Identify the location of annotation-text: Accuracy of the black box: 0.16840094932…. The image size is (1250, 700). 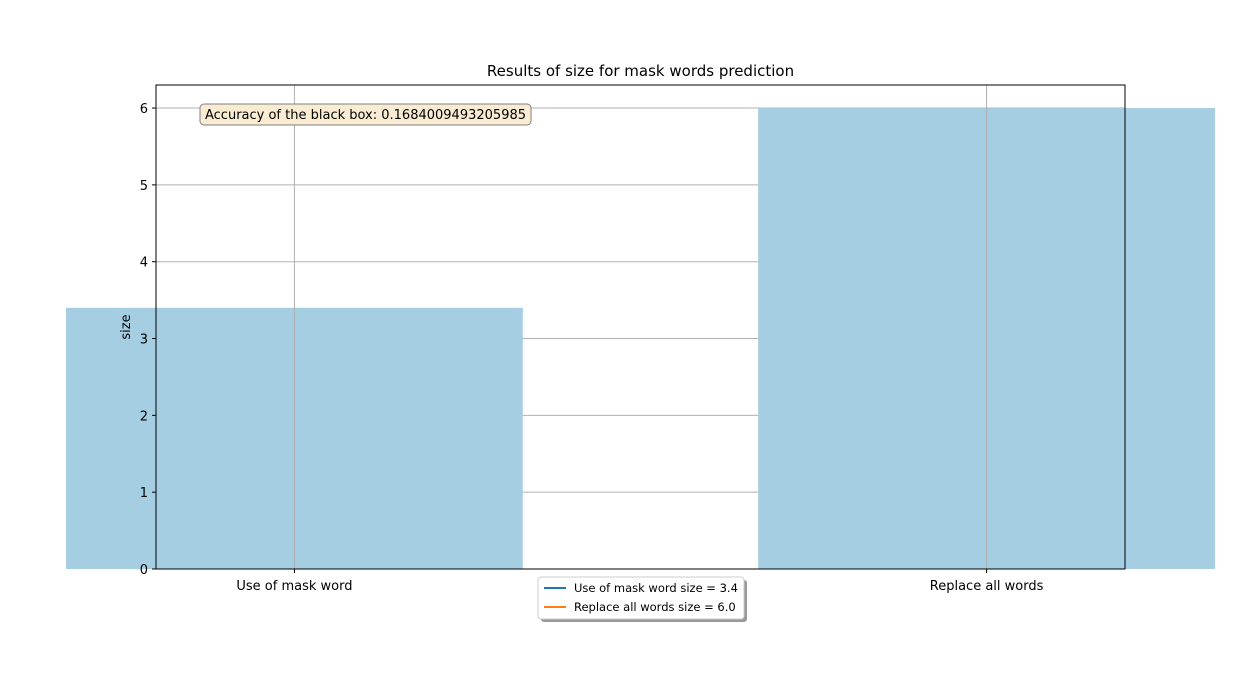
(365, 115).